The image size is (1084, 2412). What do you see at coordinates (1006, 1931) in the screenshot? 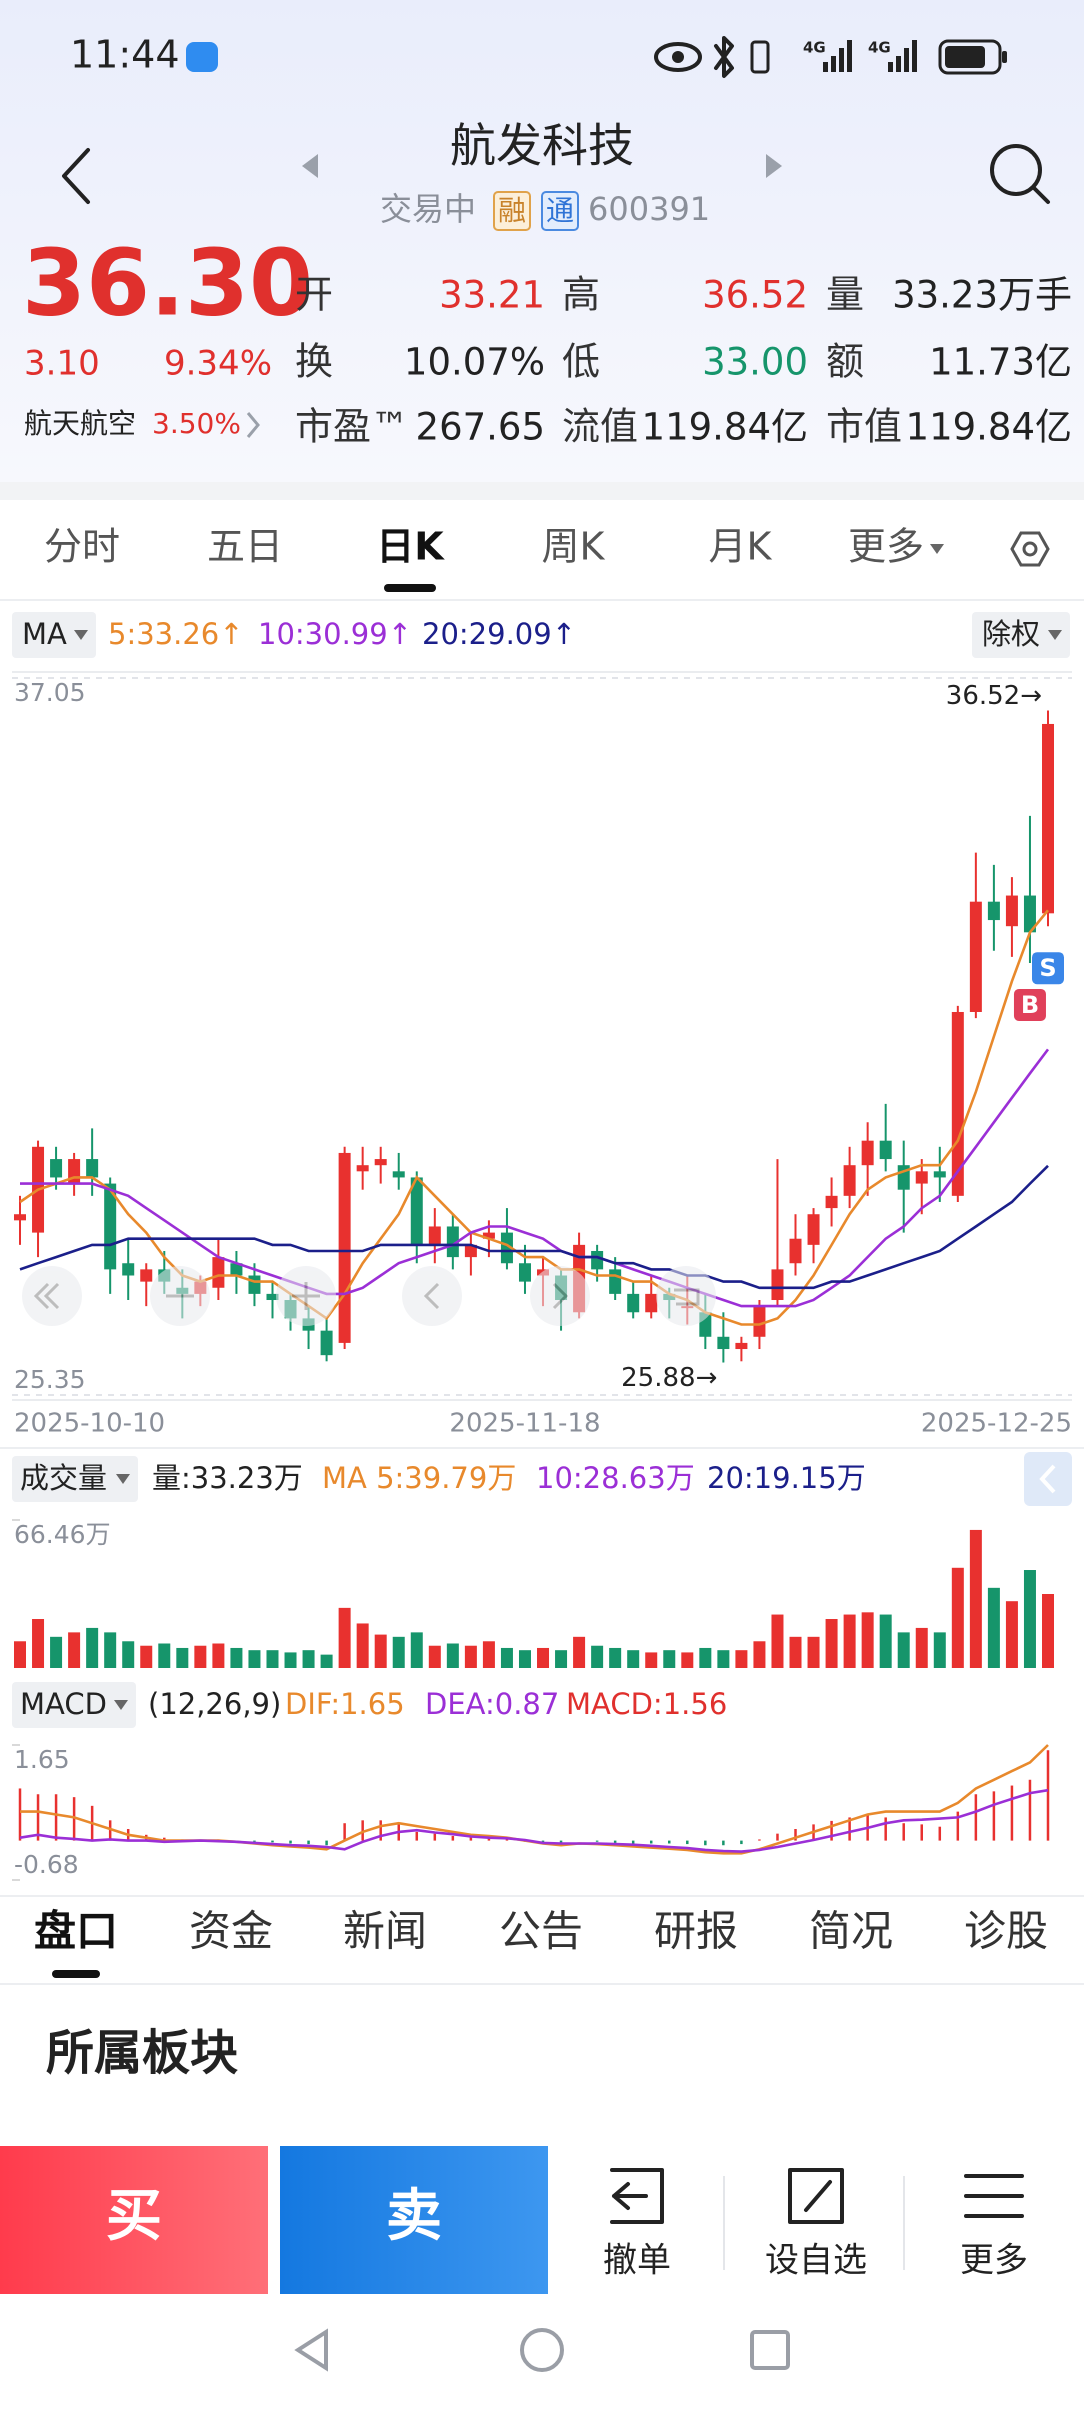
I see `info-tab: 诊股` at bounding box center [1006, 1931].